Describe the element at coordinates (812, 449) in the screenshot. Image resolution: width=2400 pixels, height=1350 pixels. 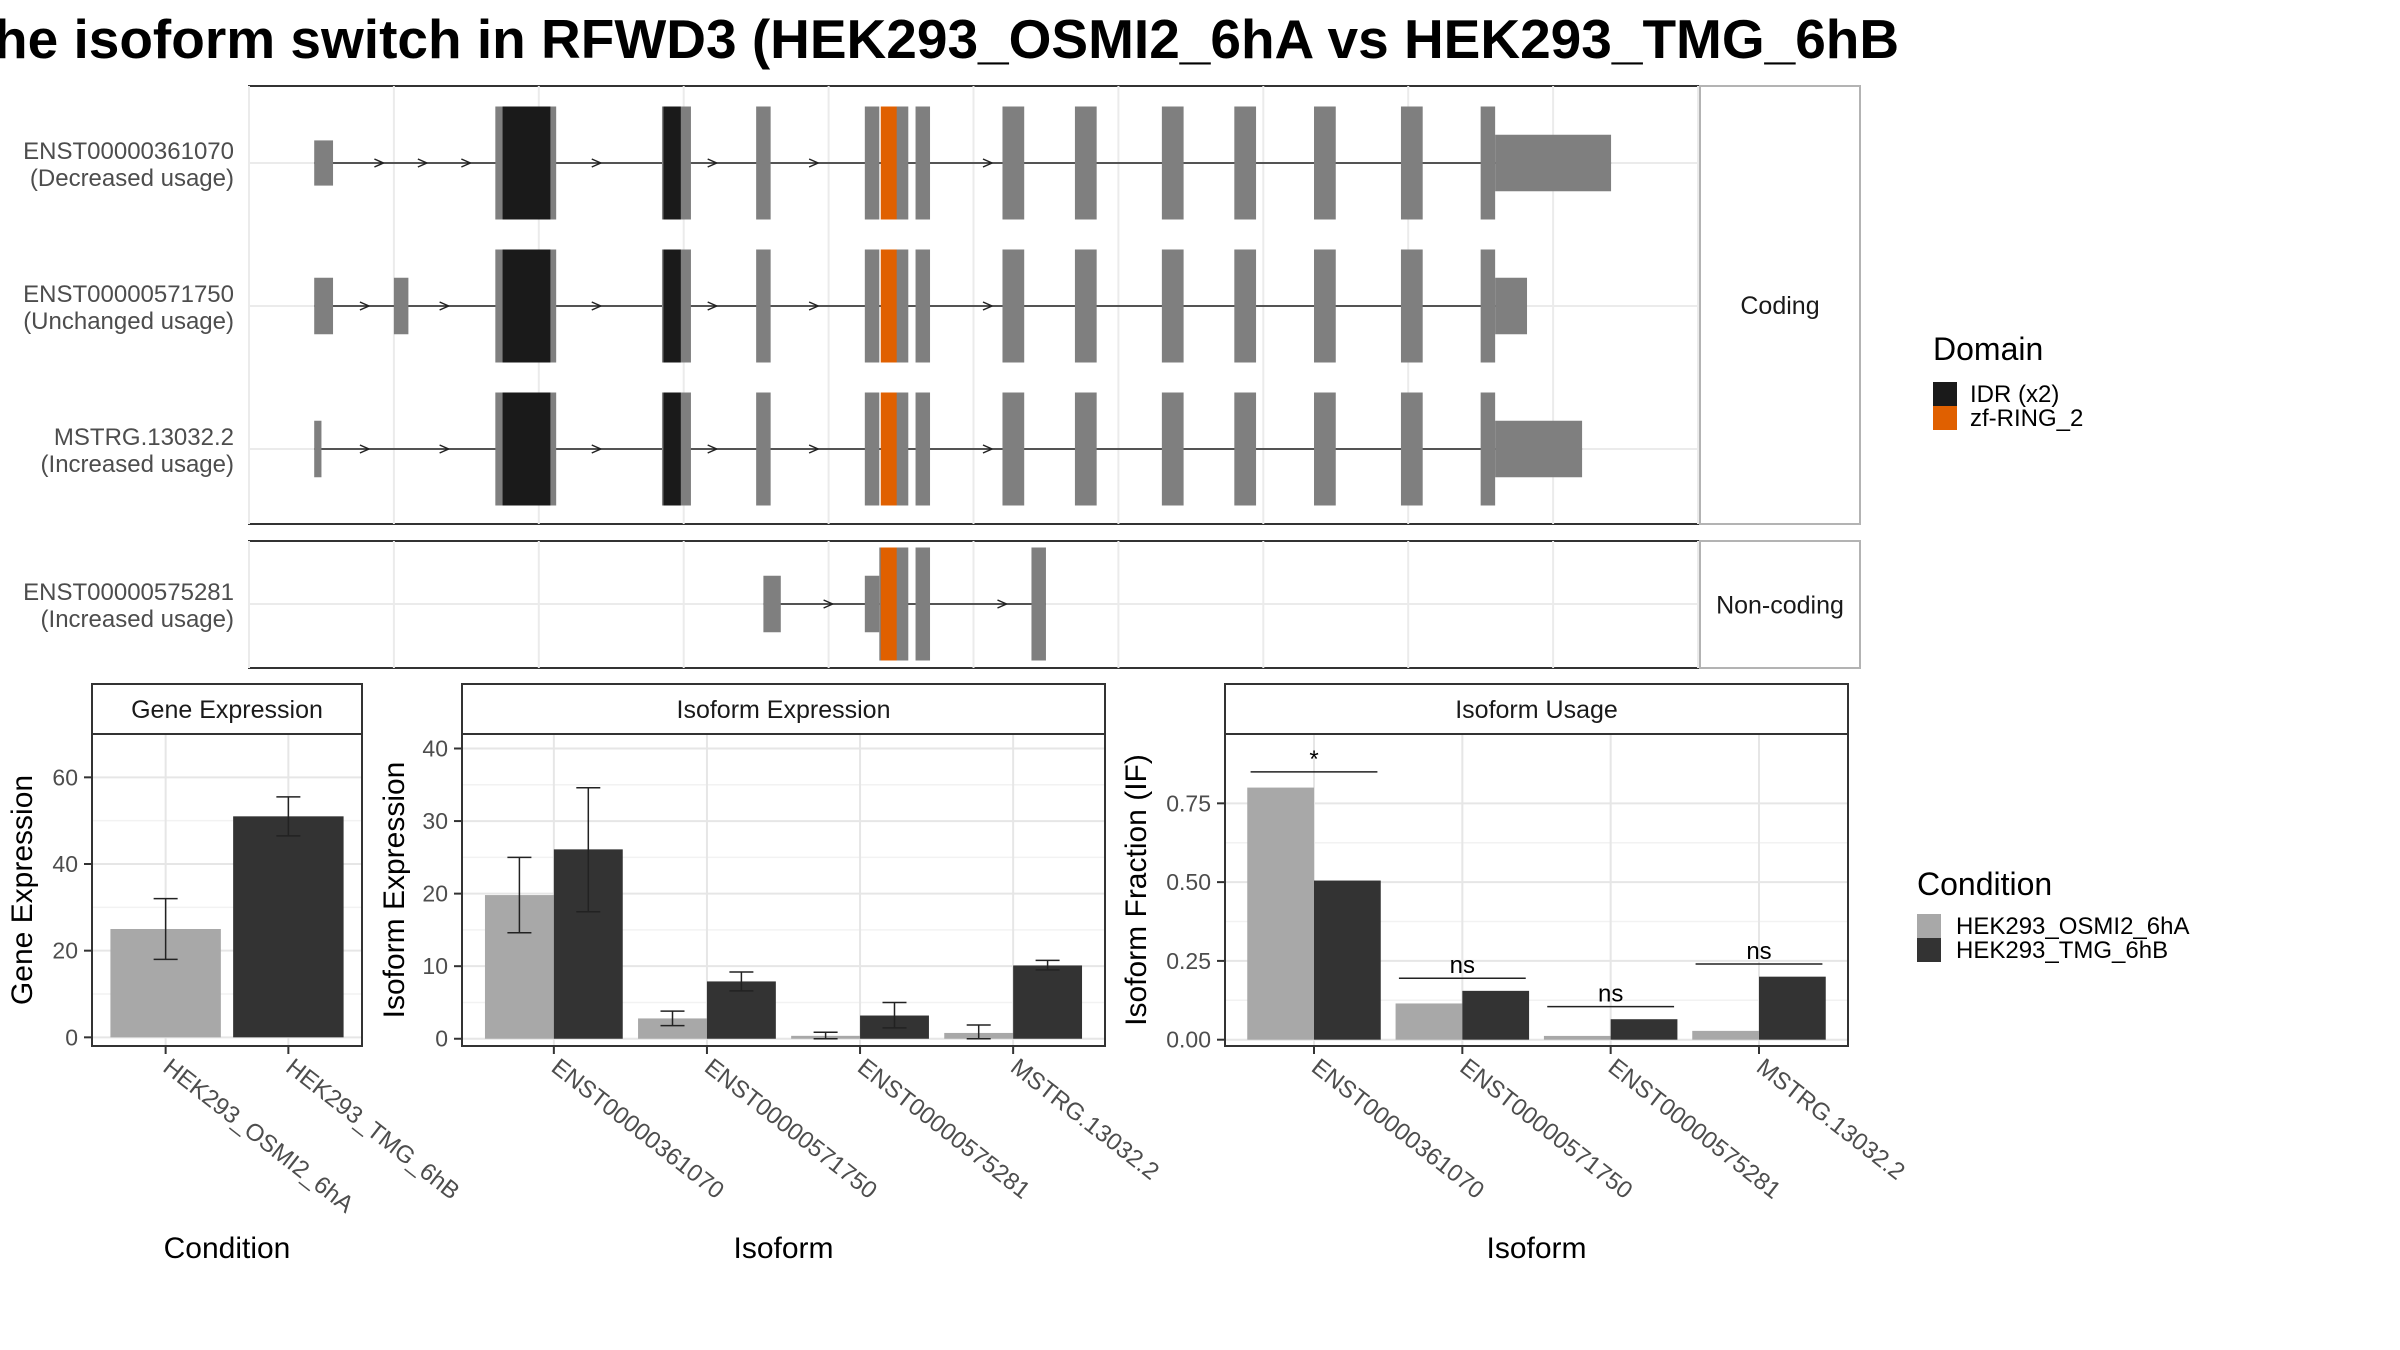
I see `isoform-track-mstrg-13032-2: MSTRG.13032.2(Increased usage)` at that location.